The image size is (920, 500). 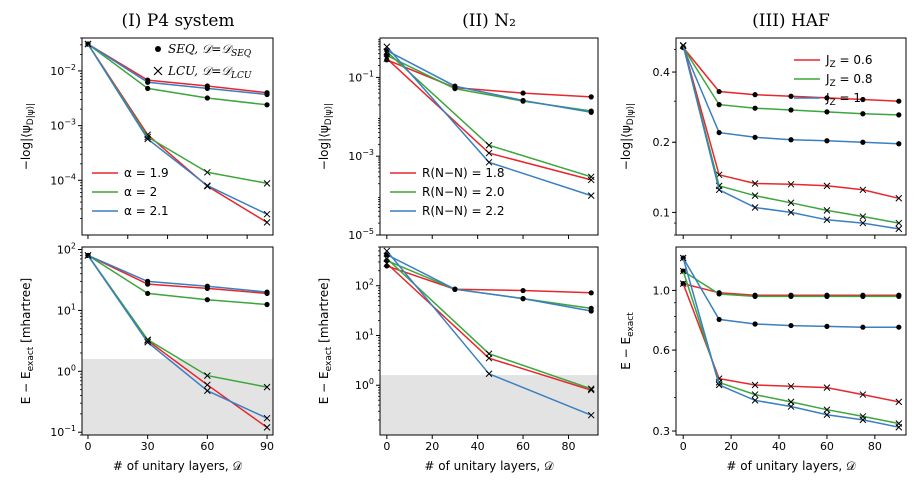 I want to click on y-tick-label: 10⁻⁵, so click(x=361, y=234).